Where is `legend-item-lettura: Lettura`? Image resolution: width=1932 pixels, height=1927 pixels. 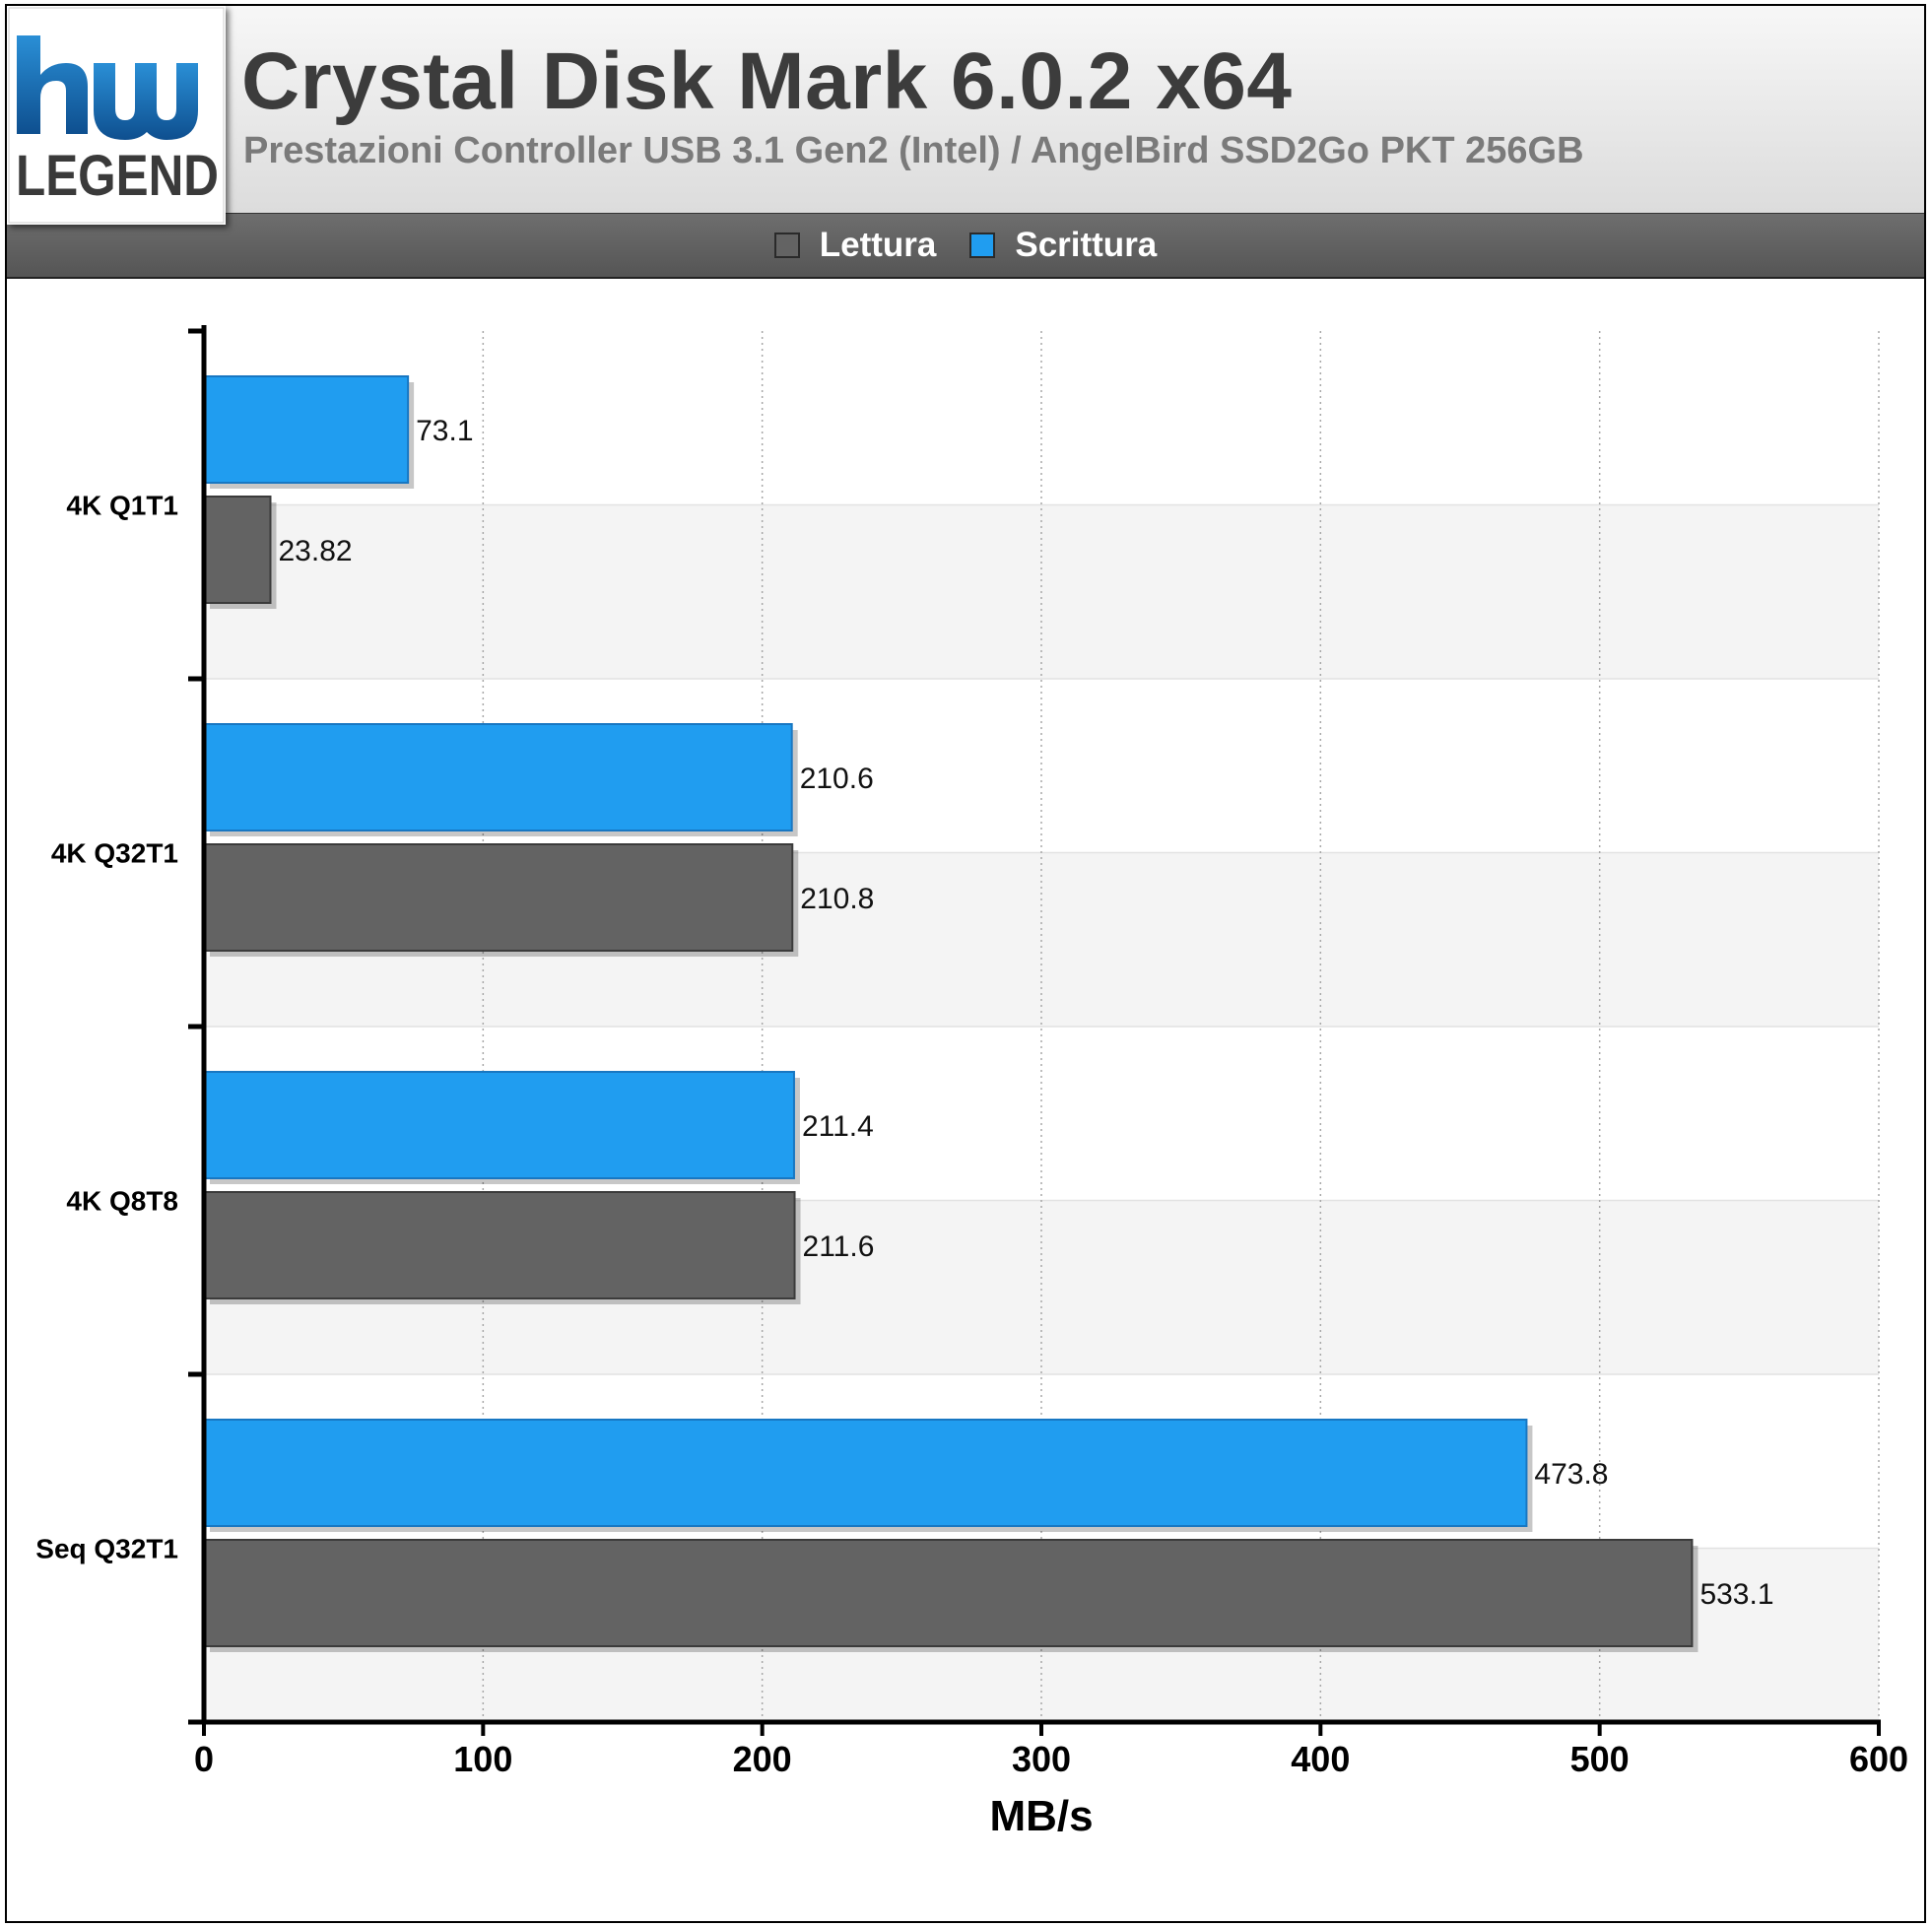
legend-item-lettura: Lettura is located at coordinates (855, 245).